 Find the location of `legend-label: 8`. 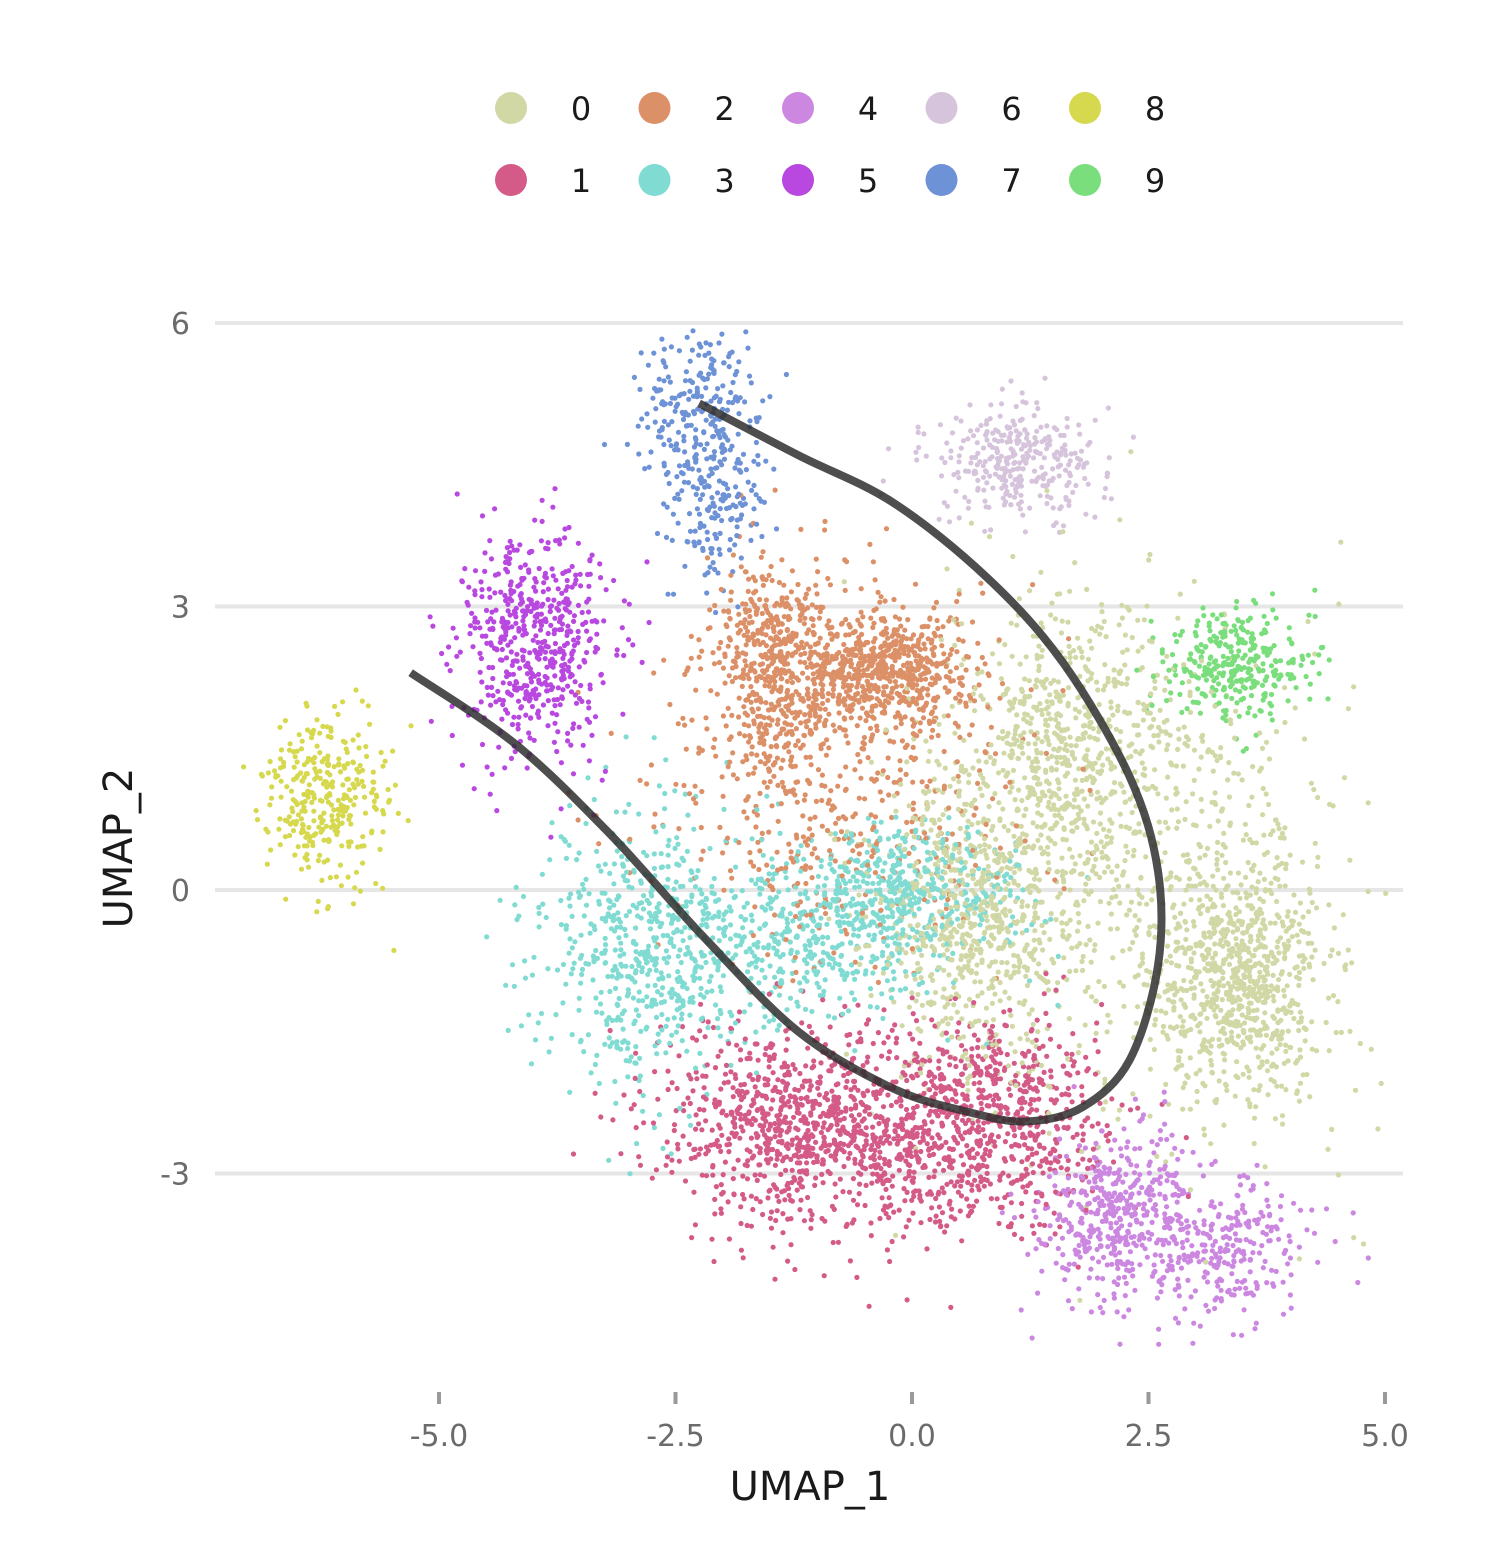

legend-label: 8 is located at coordinates (1155, 109).